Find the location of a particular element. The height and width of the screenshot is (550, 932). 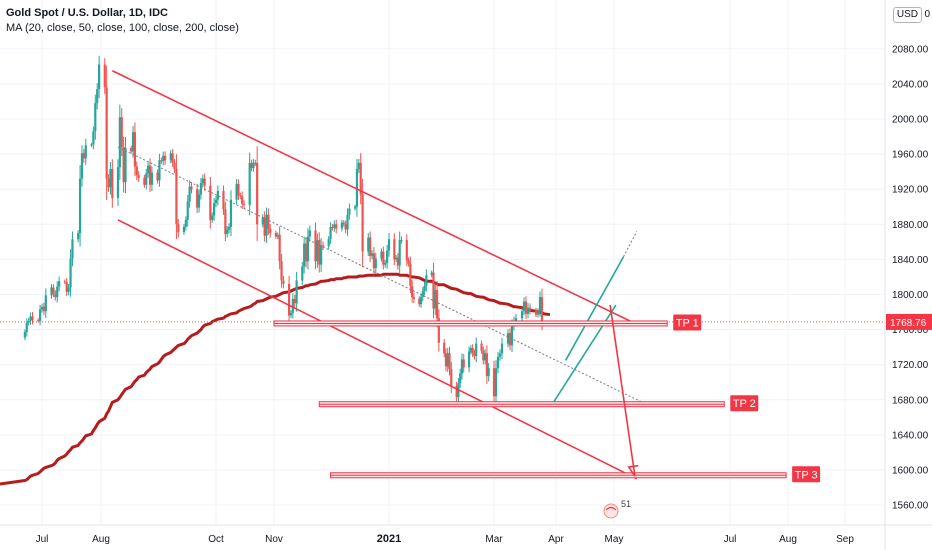

symbol-title: Gold Spot / U.S. Dollar, 1D, IDC is located at coordinates (87, 13).